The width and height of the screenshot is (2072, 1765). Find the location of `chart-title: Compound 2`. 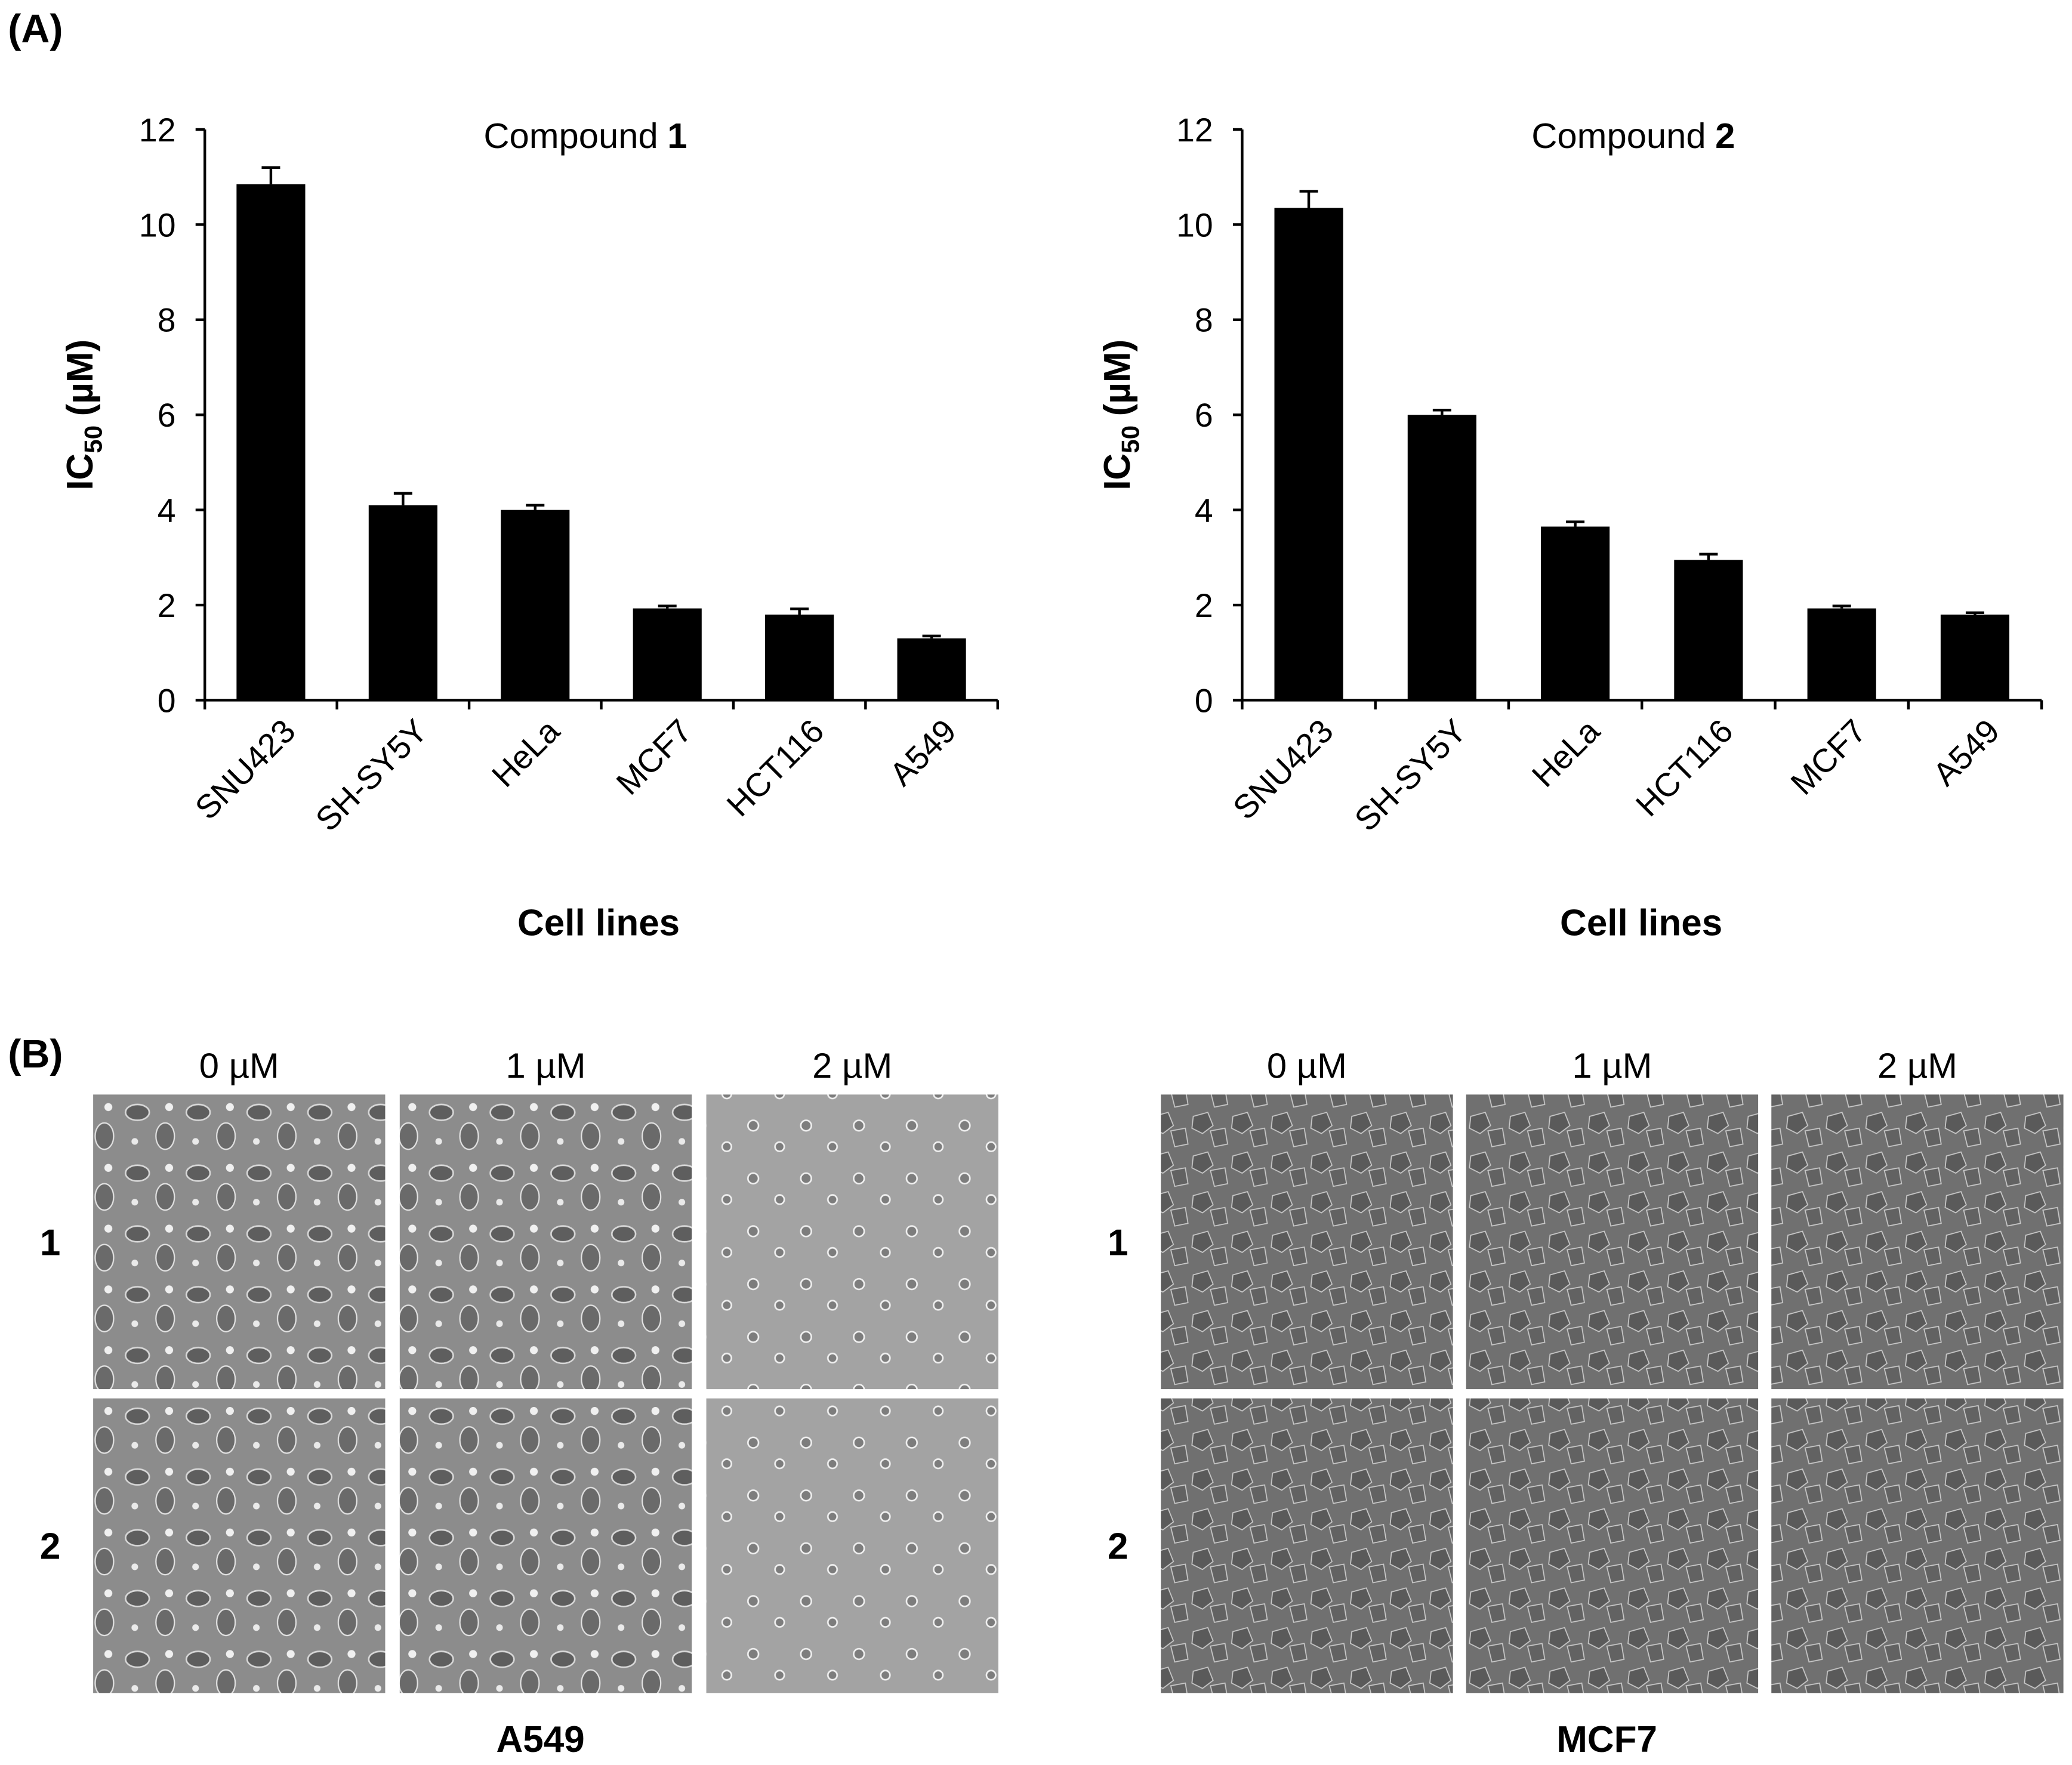

chart-title: Compound 2 is located at coordinates (1633, 136).